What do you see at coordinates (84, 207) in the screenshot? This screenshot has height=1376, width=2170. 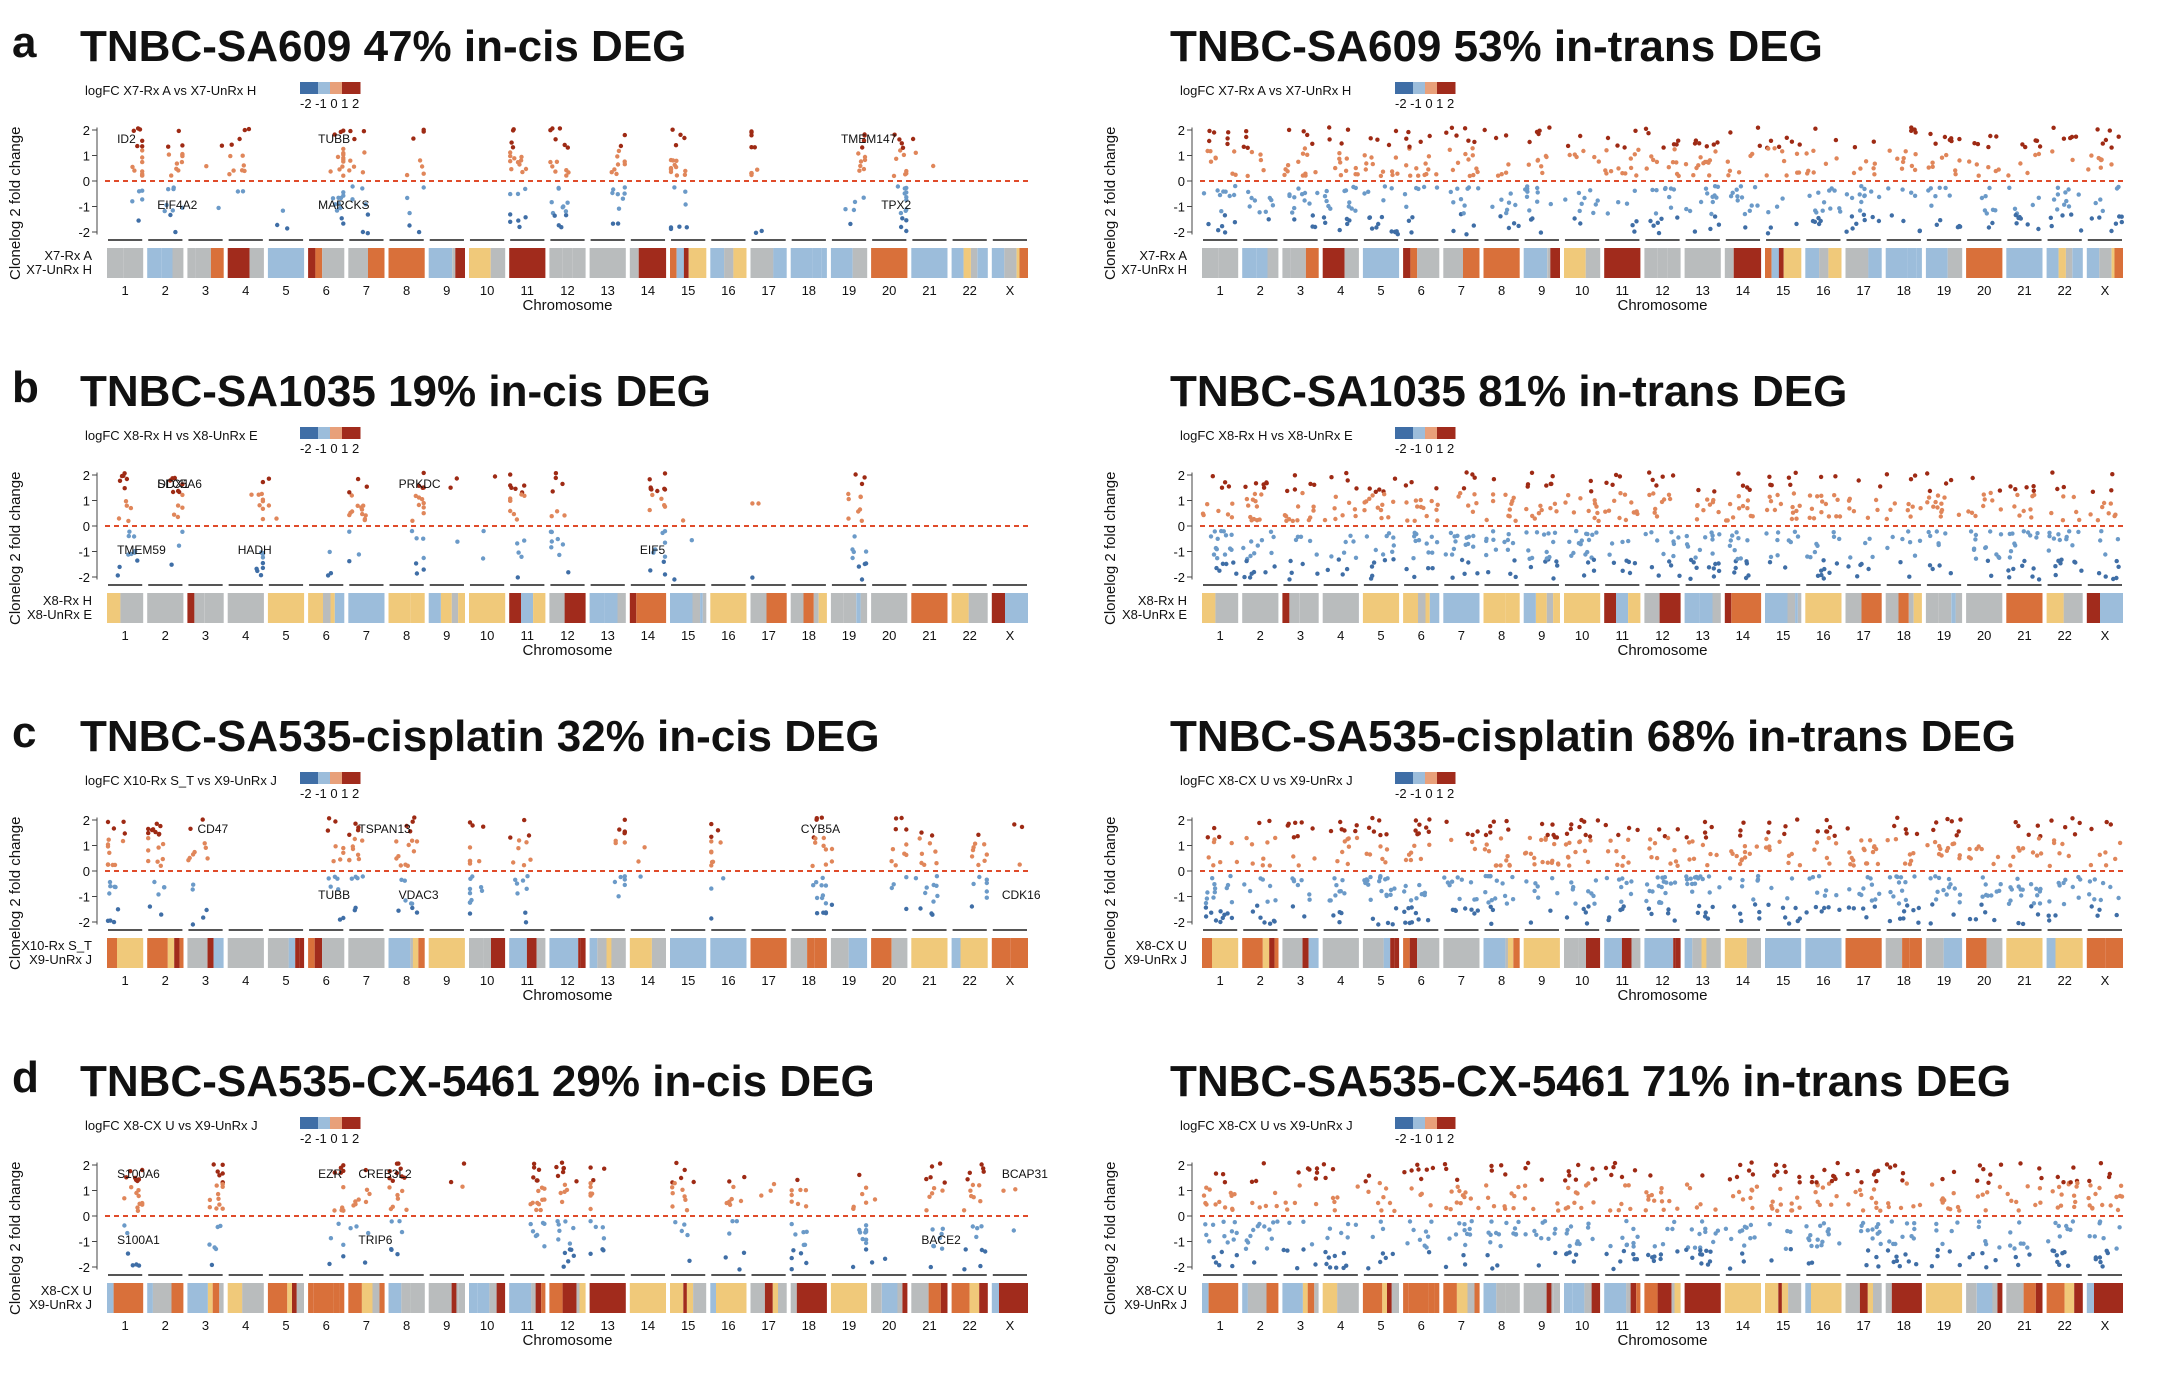 I see `y-tick-label: -1` at bounding box center [84, 207].